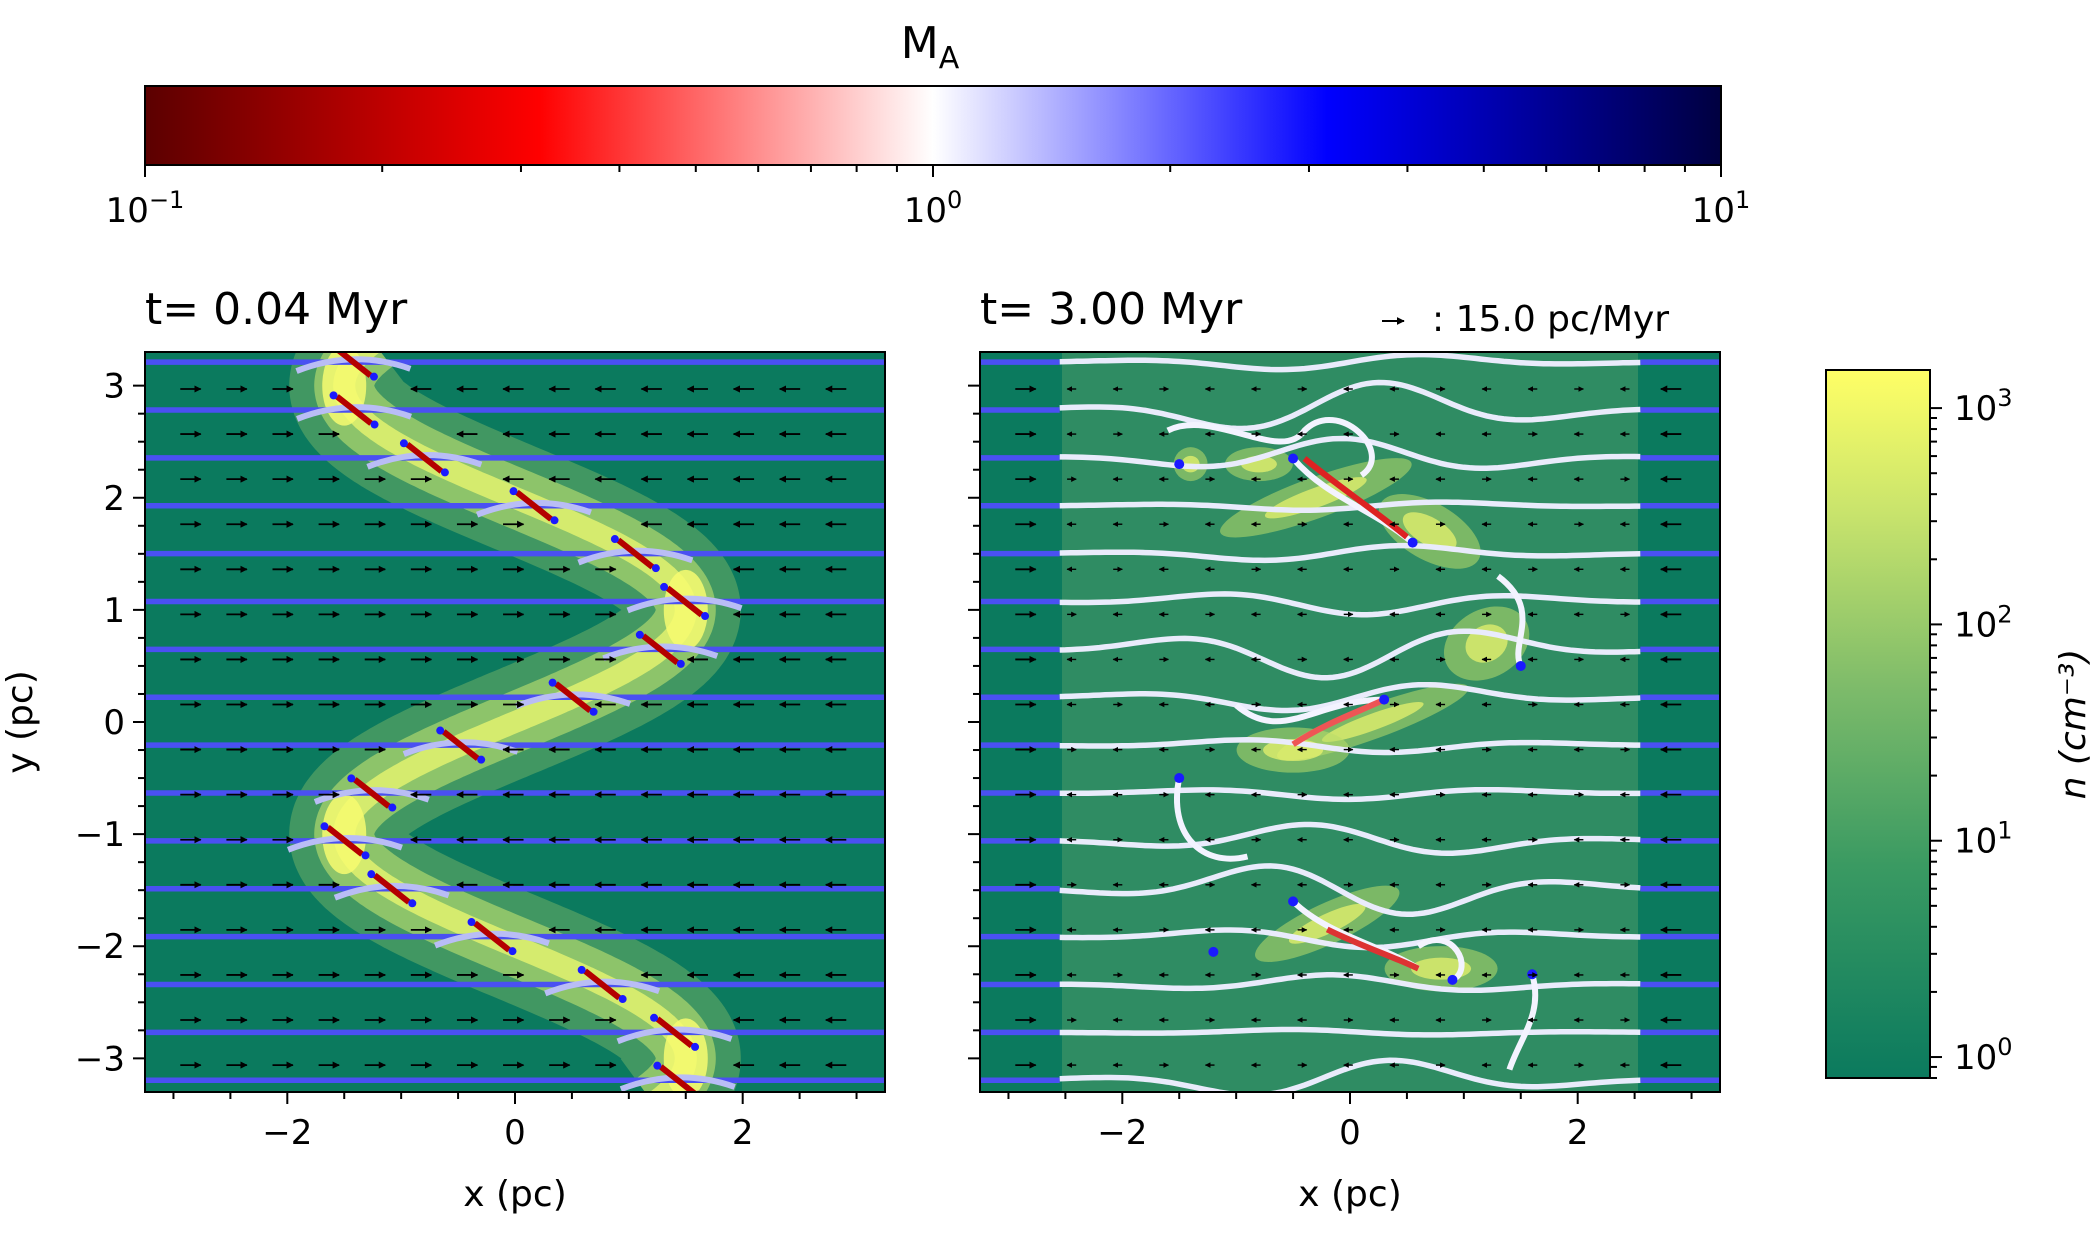 The height and width of the screenshot is (1244, 2098). I want to click on ma-colorbar-gradient, so click(933, 125).